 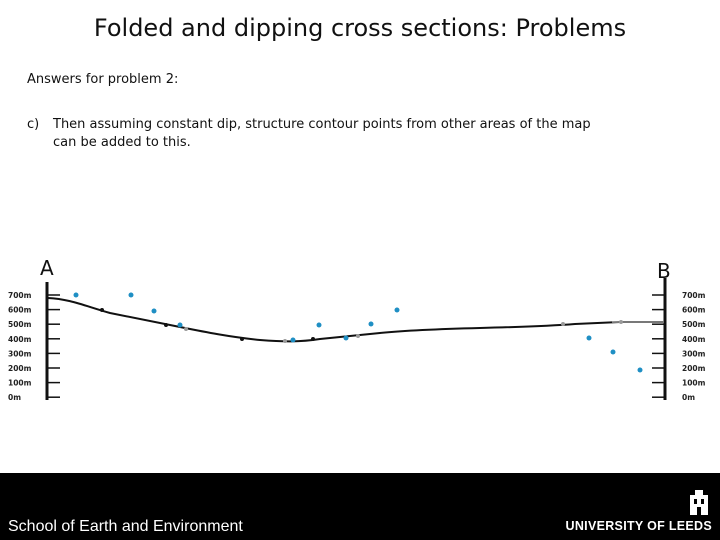 What do you see at coordinates (694, 324) in the screenshot?
I see `right-scale-label: 500m` at bounding box center [694, 324].